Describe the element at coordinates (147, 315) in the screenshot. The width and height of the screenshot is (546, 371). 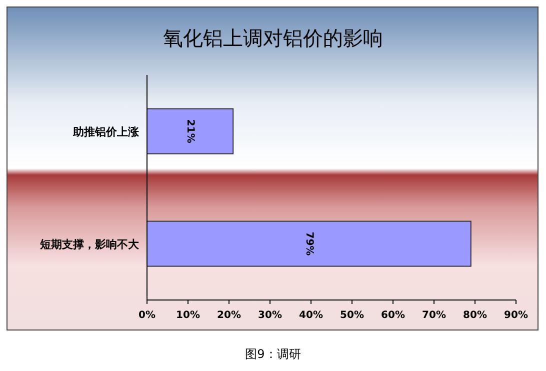
I see `x-tick-label: 0%` at that location.